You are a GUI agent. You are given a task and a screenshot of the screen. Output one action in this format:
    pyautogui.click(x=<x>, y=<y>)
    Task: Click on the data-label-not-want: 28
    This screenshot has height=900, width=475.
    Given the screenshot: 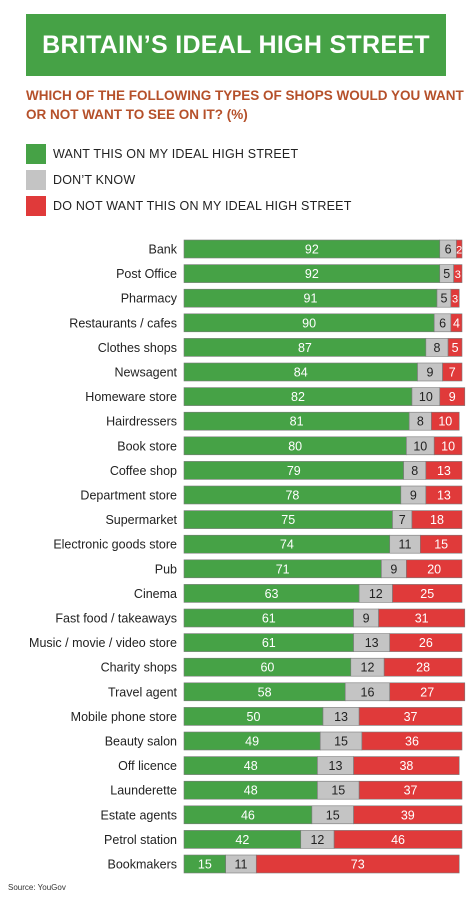 What is the action you would take?
    pyautogui.click(x=423, y=668)
    